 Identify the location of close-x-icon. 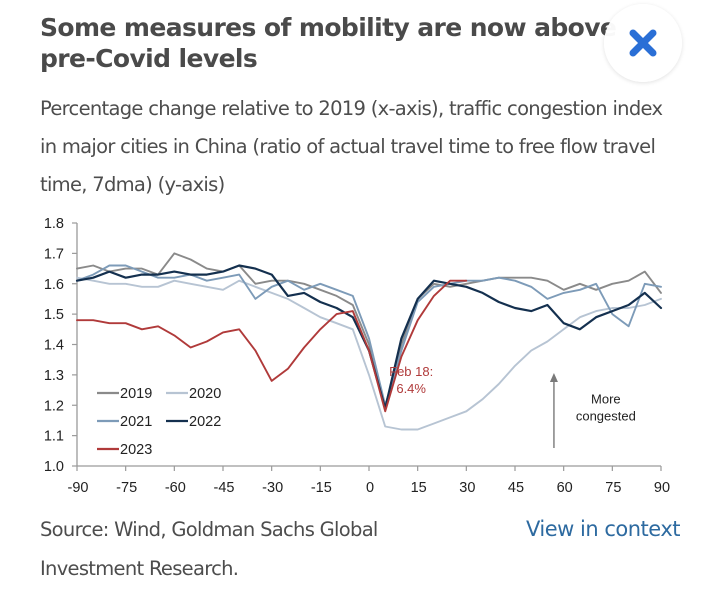
(643, 43).